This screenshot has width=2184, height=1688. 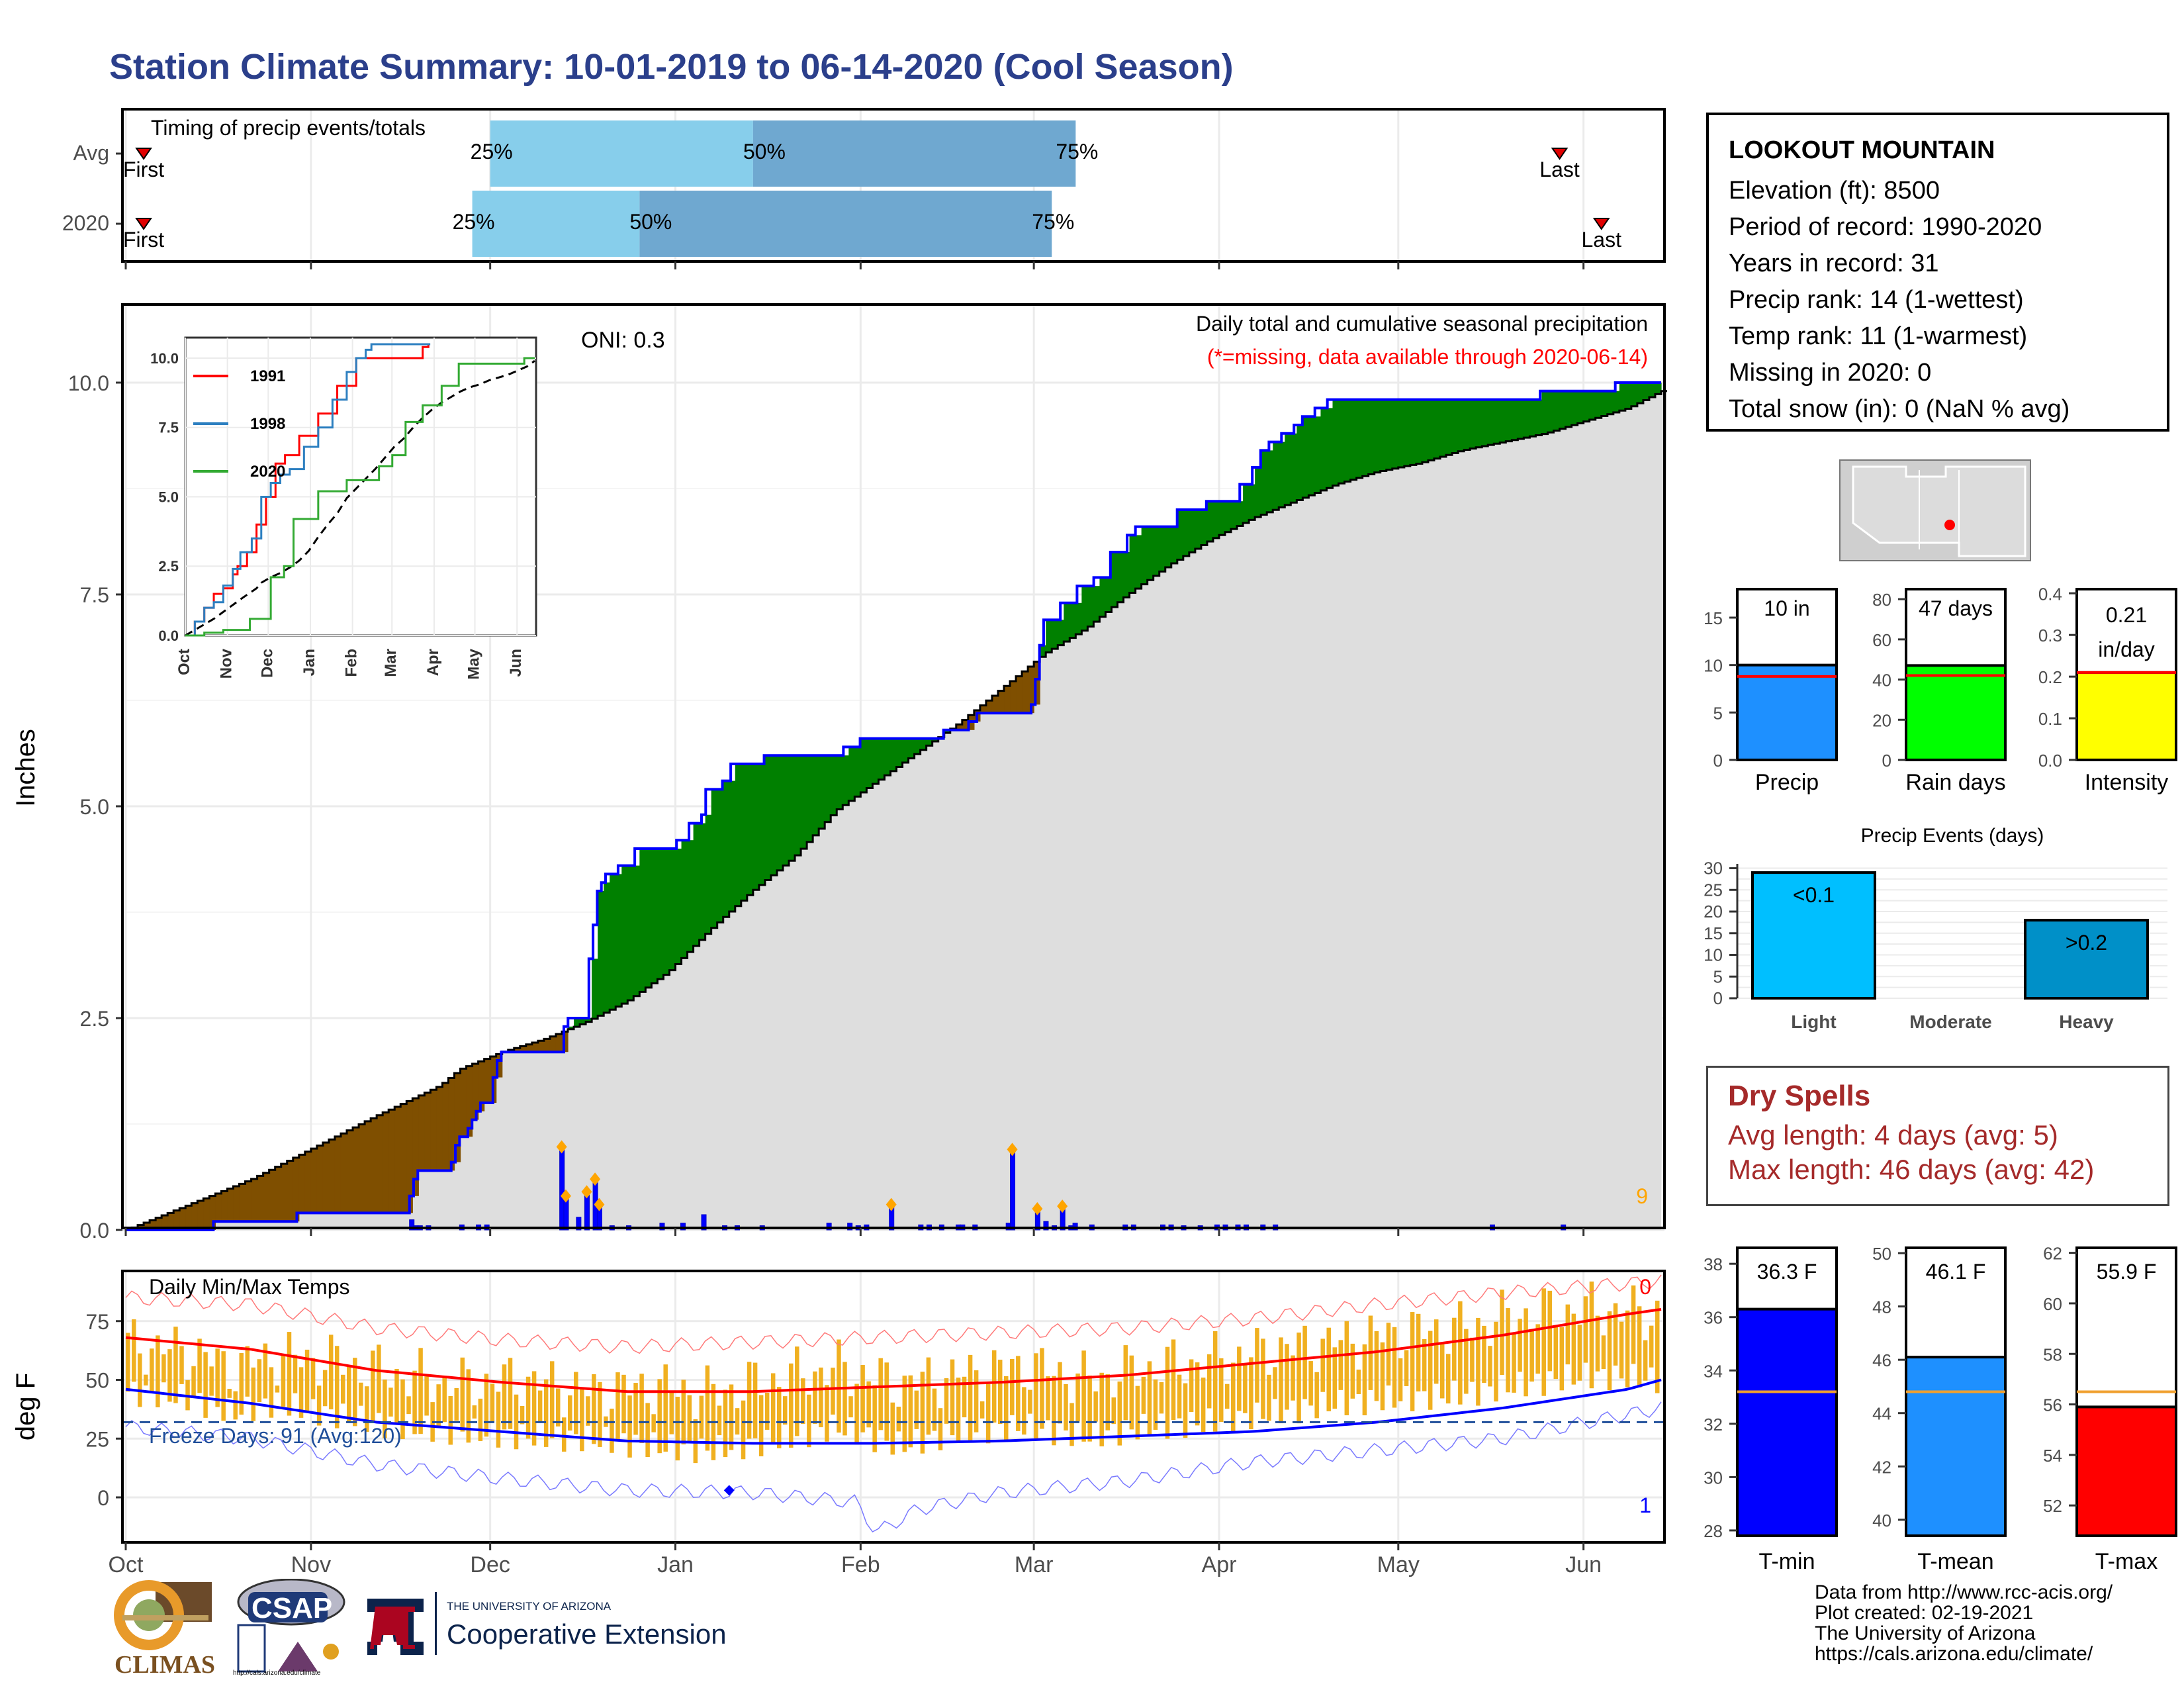 I want to click on summary-bar-ytick: 80, so click(x=1881, y=600).